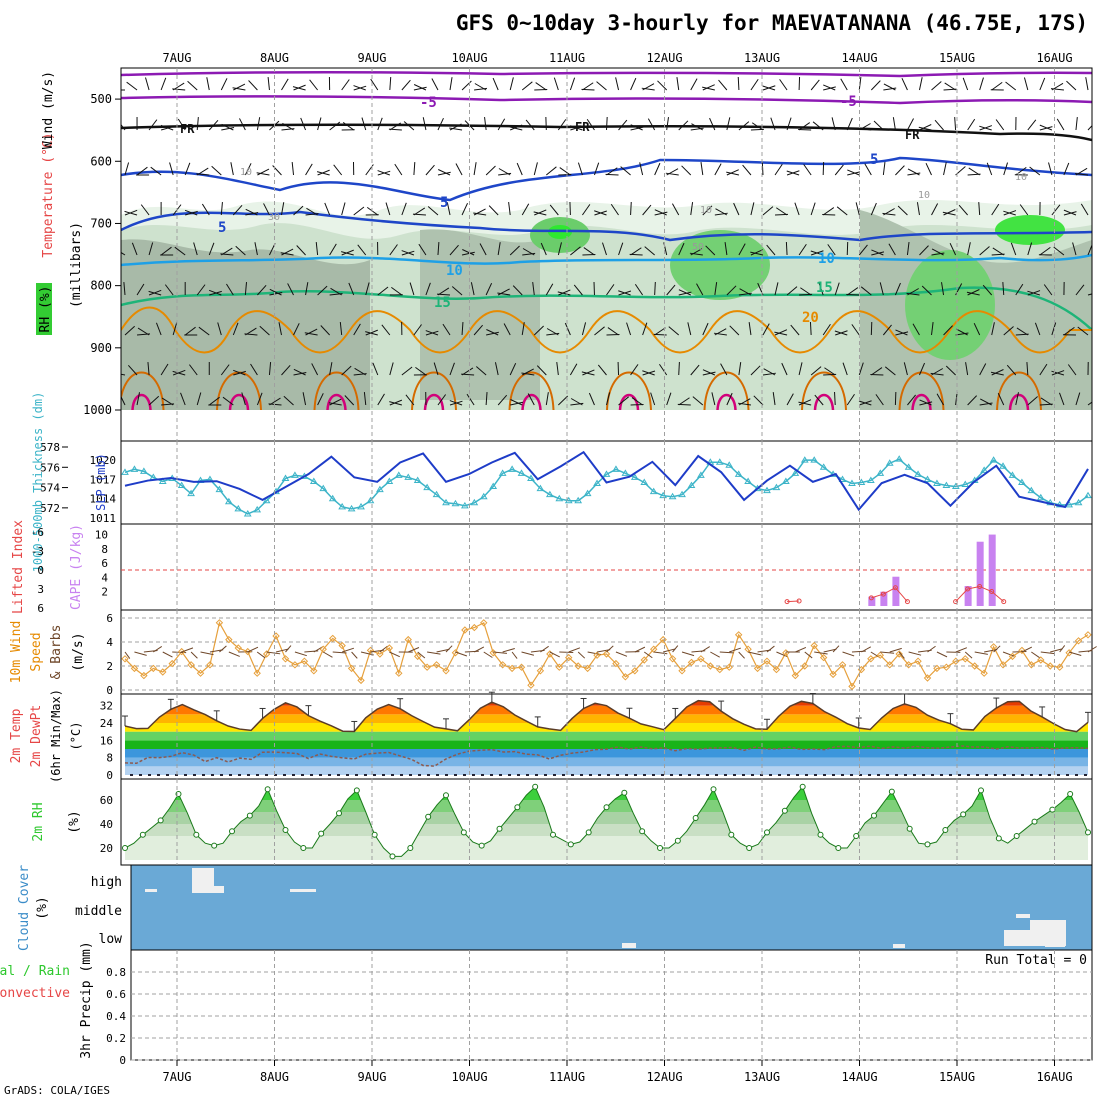  What do you see at coordinates (762, 58) in the screenshot?
I see `date-label-top: 13AUG` at bounding box center [762, 58].